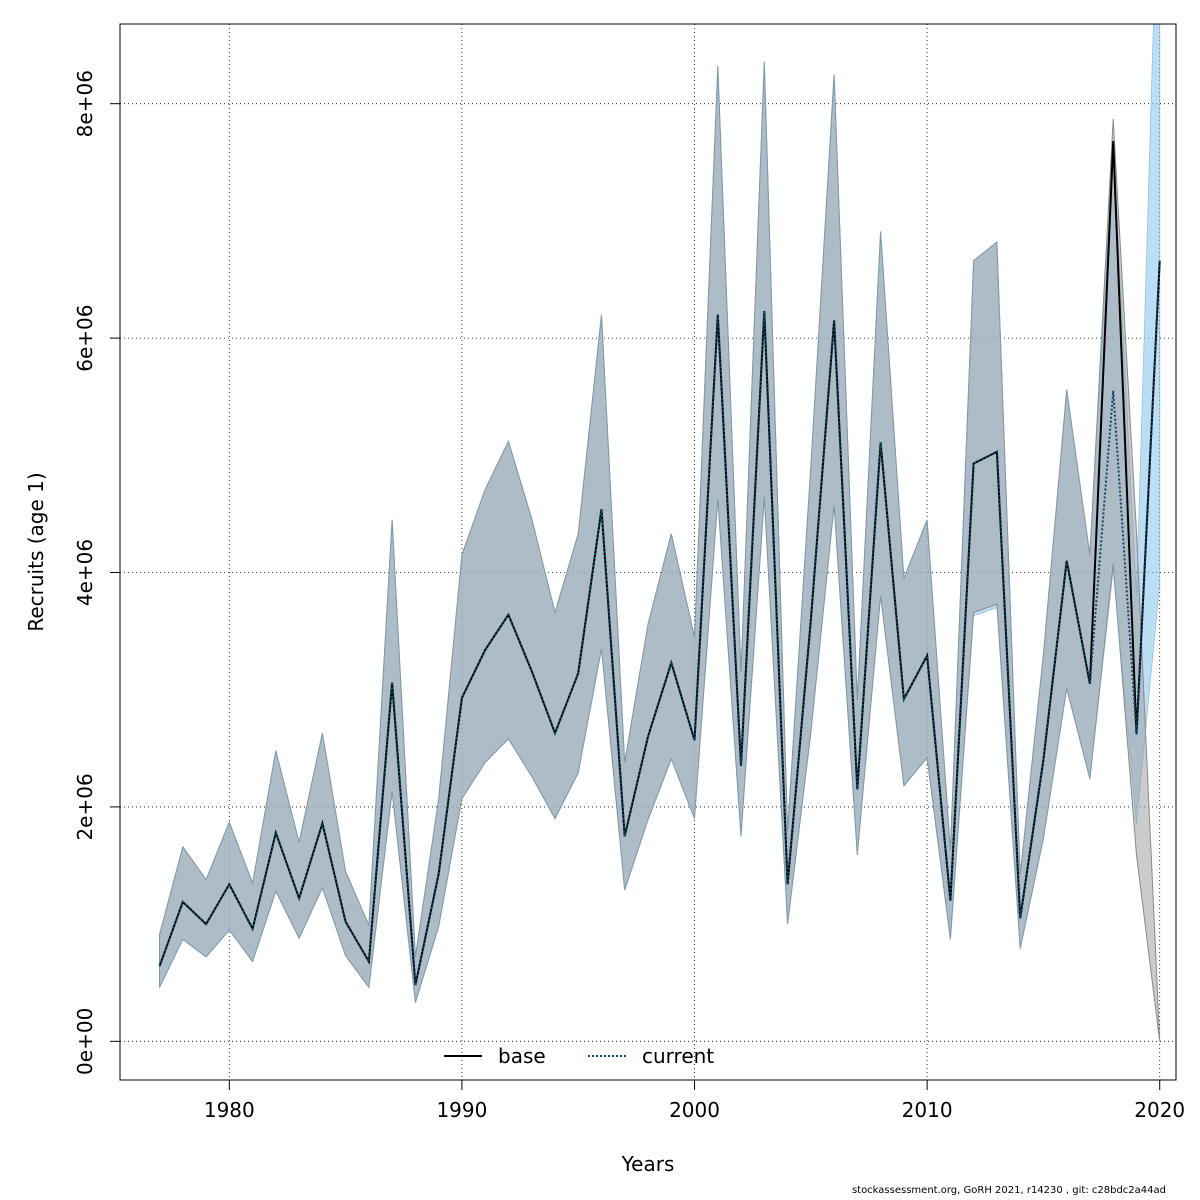 The image size is (1200, 1200). I want to click on x-axis-title: Years, so click(648, 1164).